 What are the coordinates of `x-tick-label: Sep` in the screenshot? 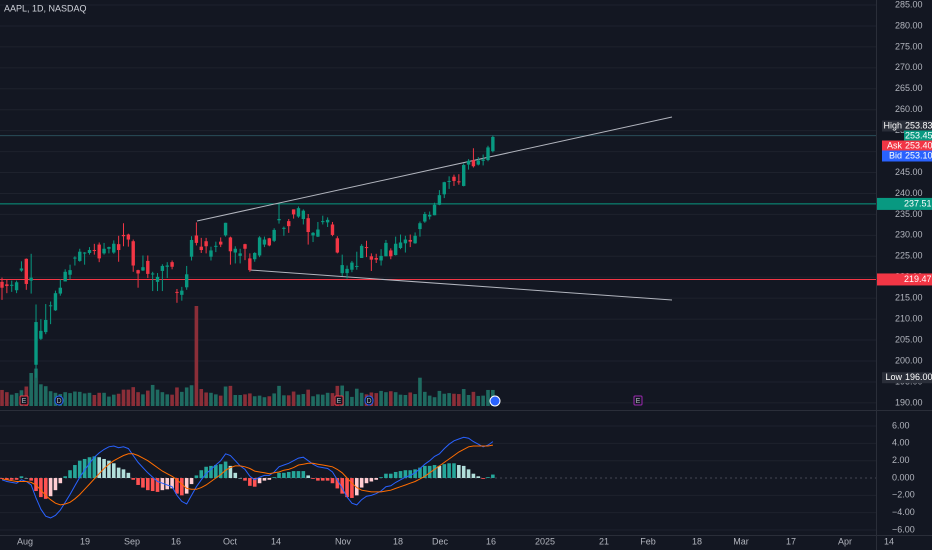 It's located at (132, 541).